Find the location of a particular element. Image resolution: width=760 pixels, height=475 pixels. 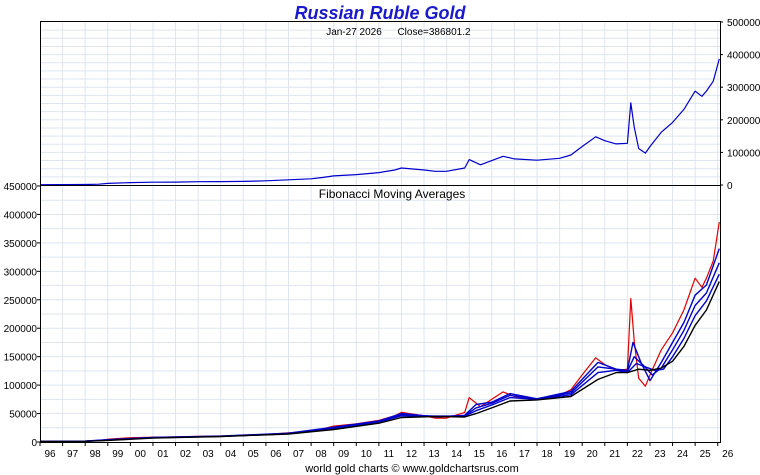

x-tick-label: 01 is located at coordinates (163, 454).